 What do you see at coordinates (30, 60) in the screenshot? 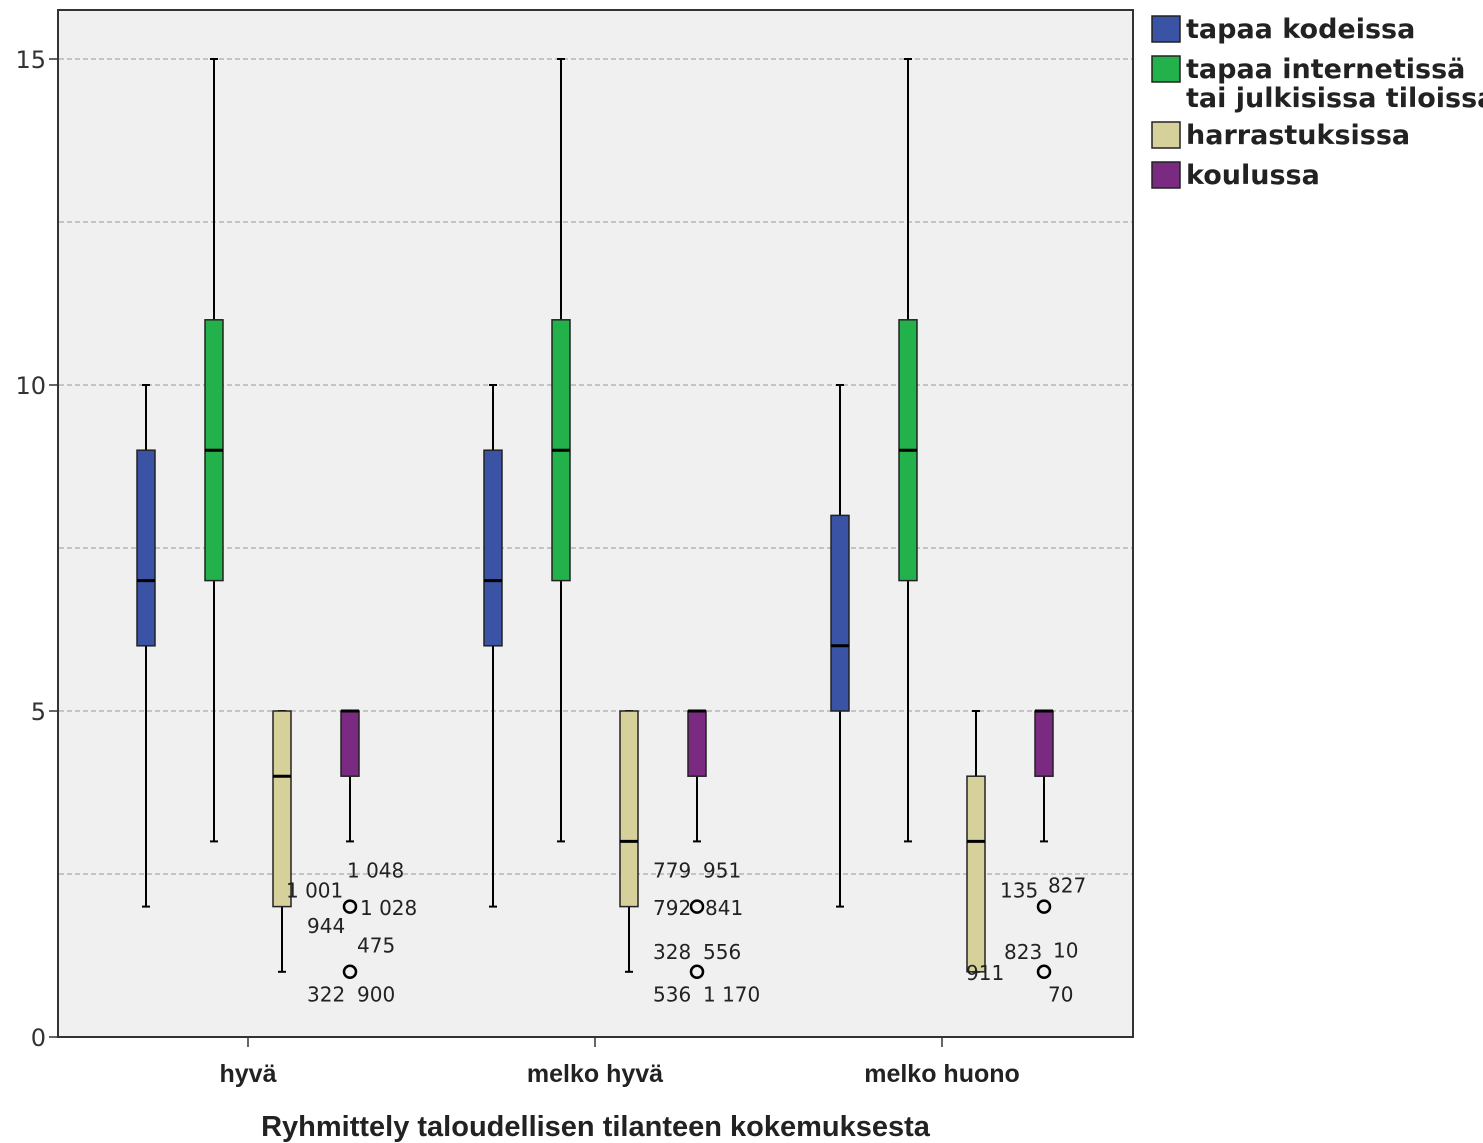
I see `y-tick-label: 15` at bounding box center [30, 60].